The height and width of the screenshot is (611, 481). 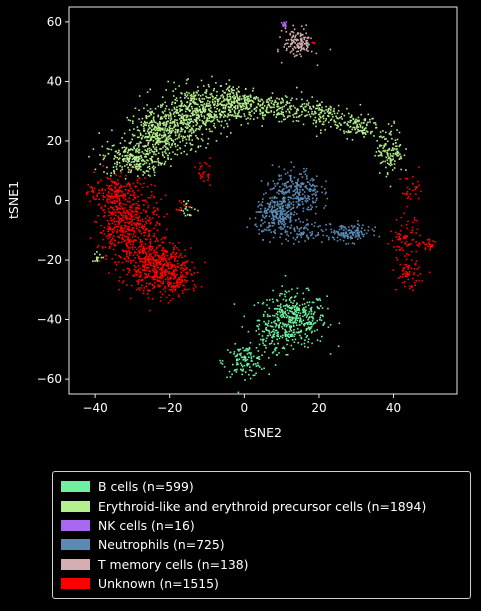 What do you see at coordinates (261, 544) in the screenshot?
I see `legend-item: Neutrophils (n=725)` at bounding box center [261, 544].